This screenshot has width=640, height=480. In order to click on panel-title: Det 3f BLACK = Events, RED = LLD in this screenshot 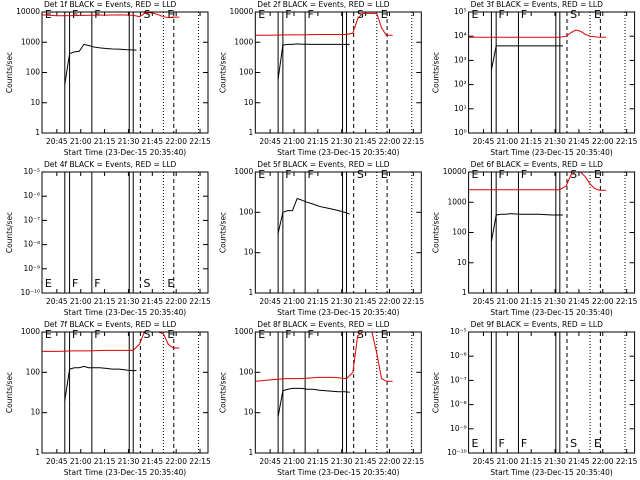, I will do `click(537, 4)`.